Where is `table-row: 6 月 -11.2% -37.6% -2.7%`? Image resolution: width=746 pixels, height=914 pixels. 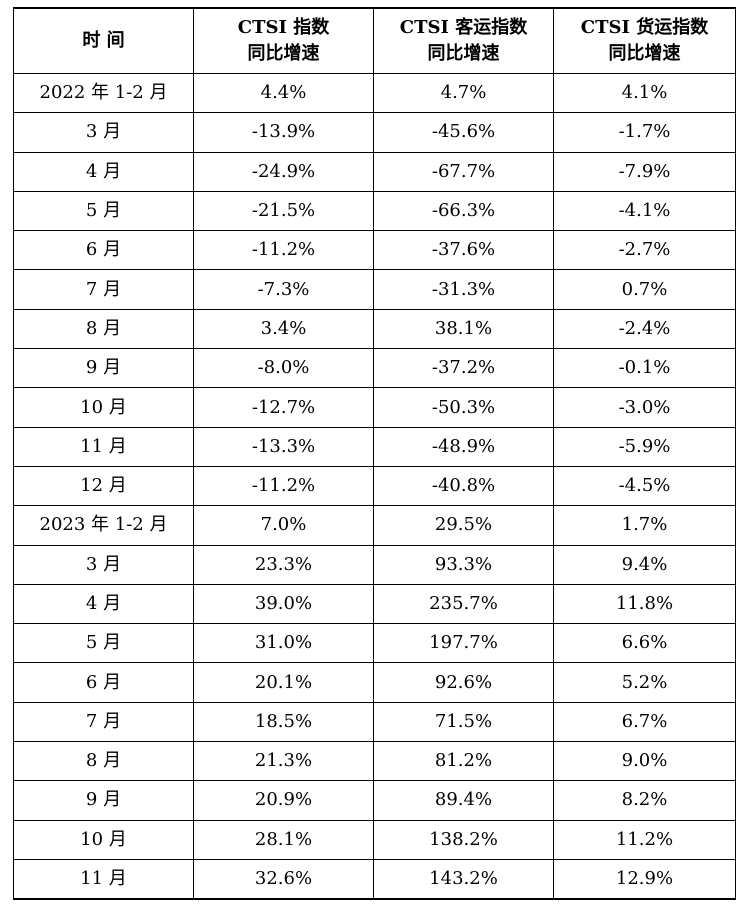
table-row: 6 月 -11.2% -37.6% -2.7% is located at coordinates (374, 250).